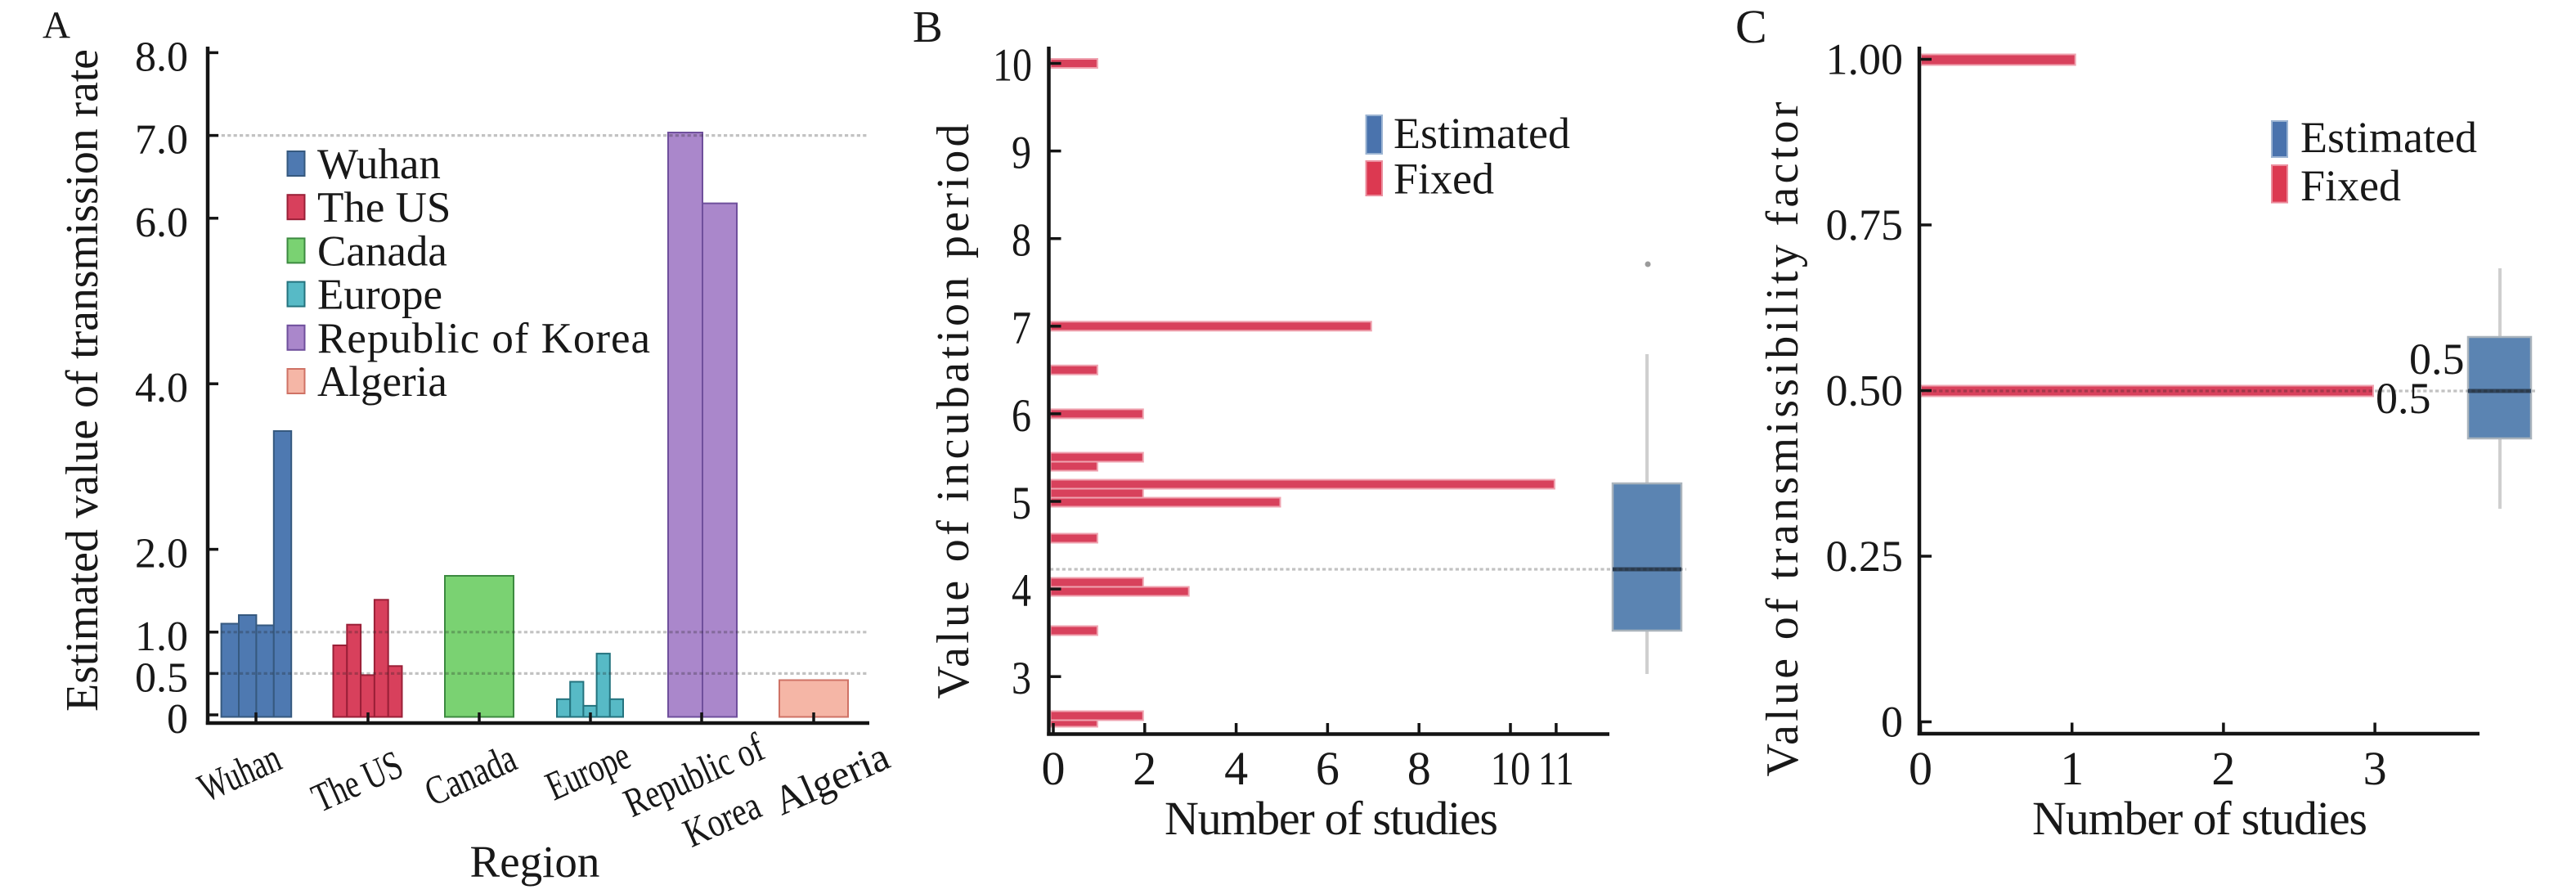 The height and width of the screenshot is (894, 2576). Describe the element at coordinates (382, 382) in the screenshot. I see `svg-text: Algeria` at that location.